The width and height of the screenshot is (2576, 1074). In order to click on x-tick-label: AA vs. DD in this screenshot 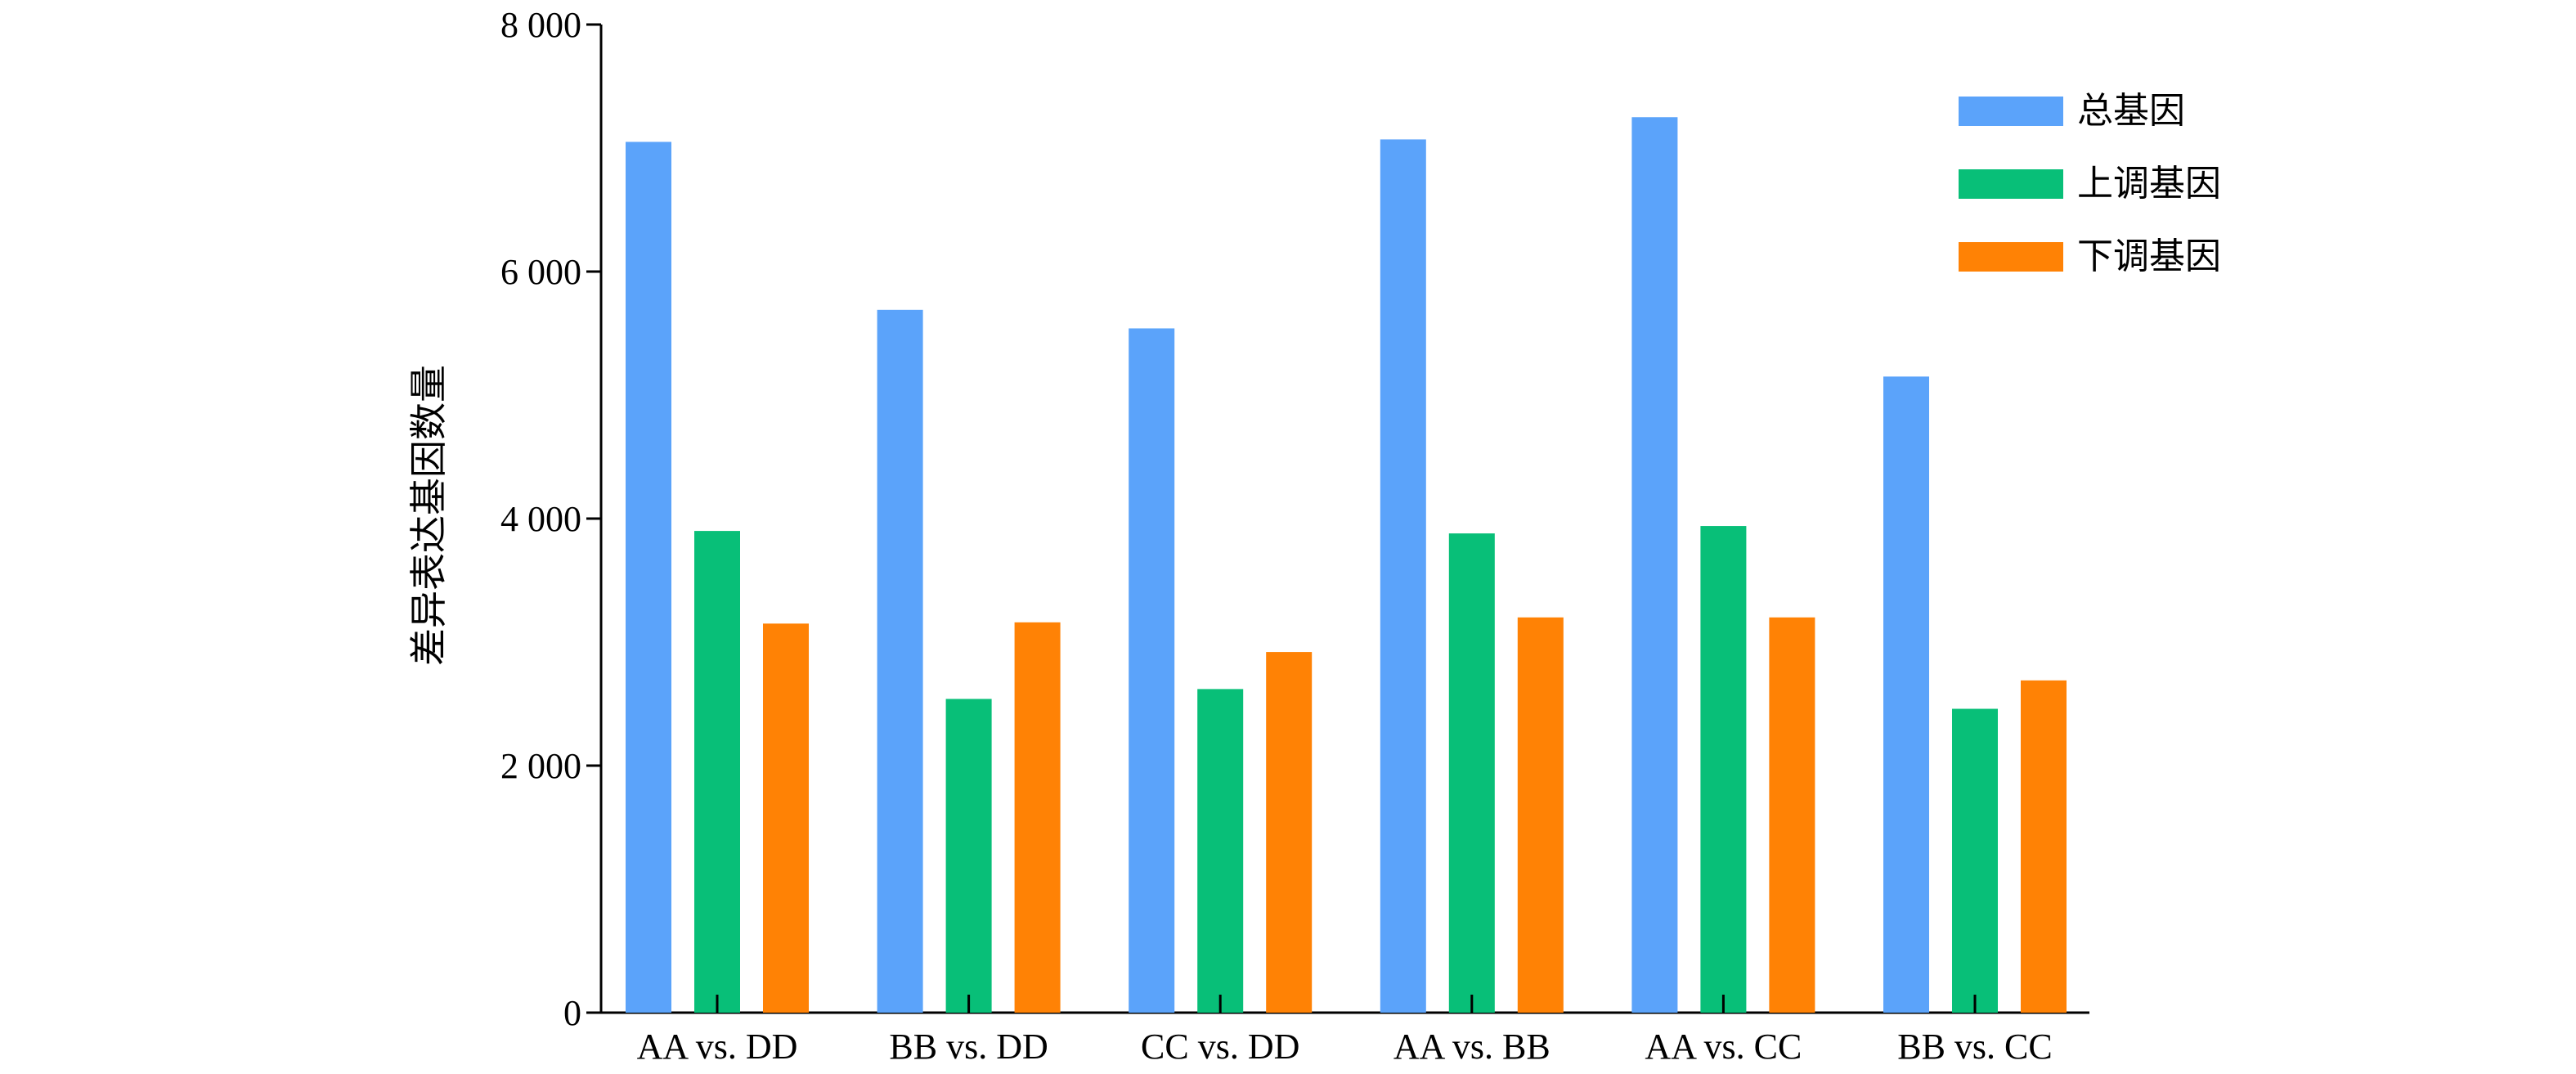, I will do `click(718, 1047)`.